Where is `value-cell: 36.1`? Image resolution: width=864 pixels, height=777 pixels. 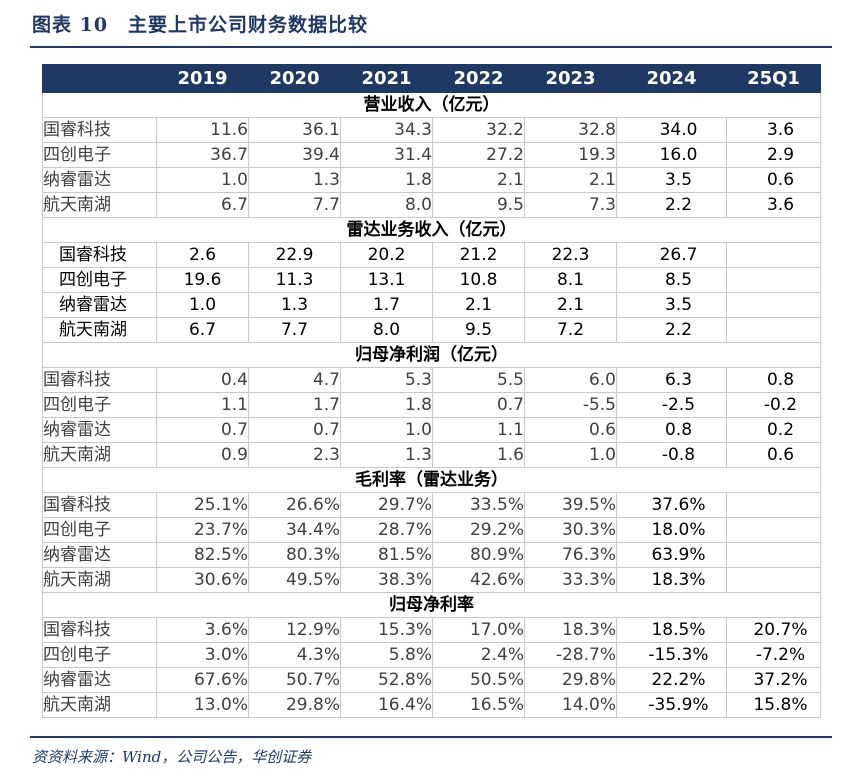 value-cell: 36.1 is located at coordinates (294, 130).